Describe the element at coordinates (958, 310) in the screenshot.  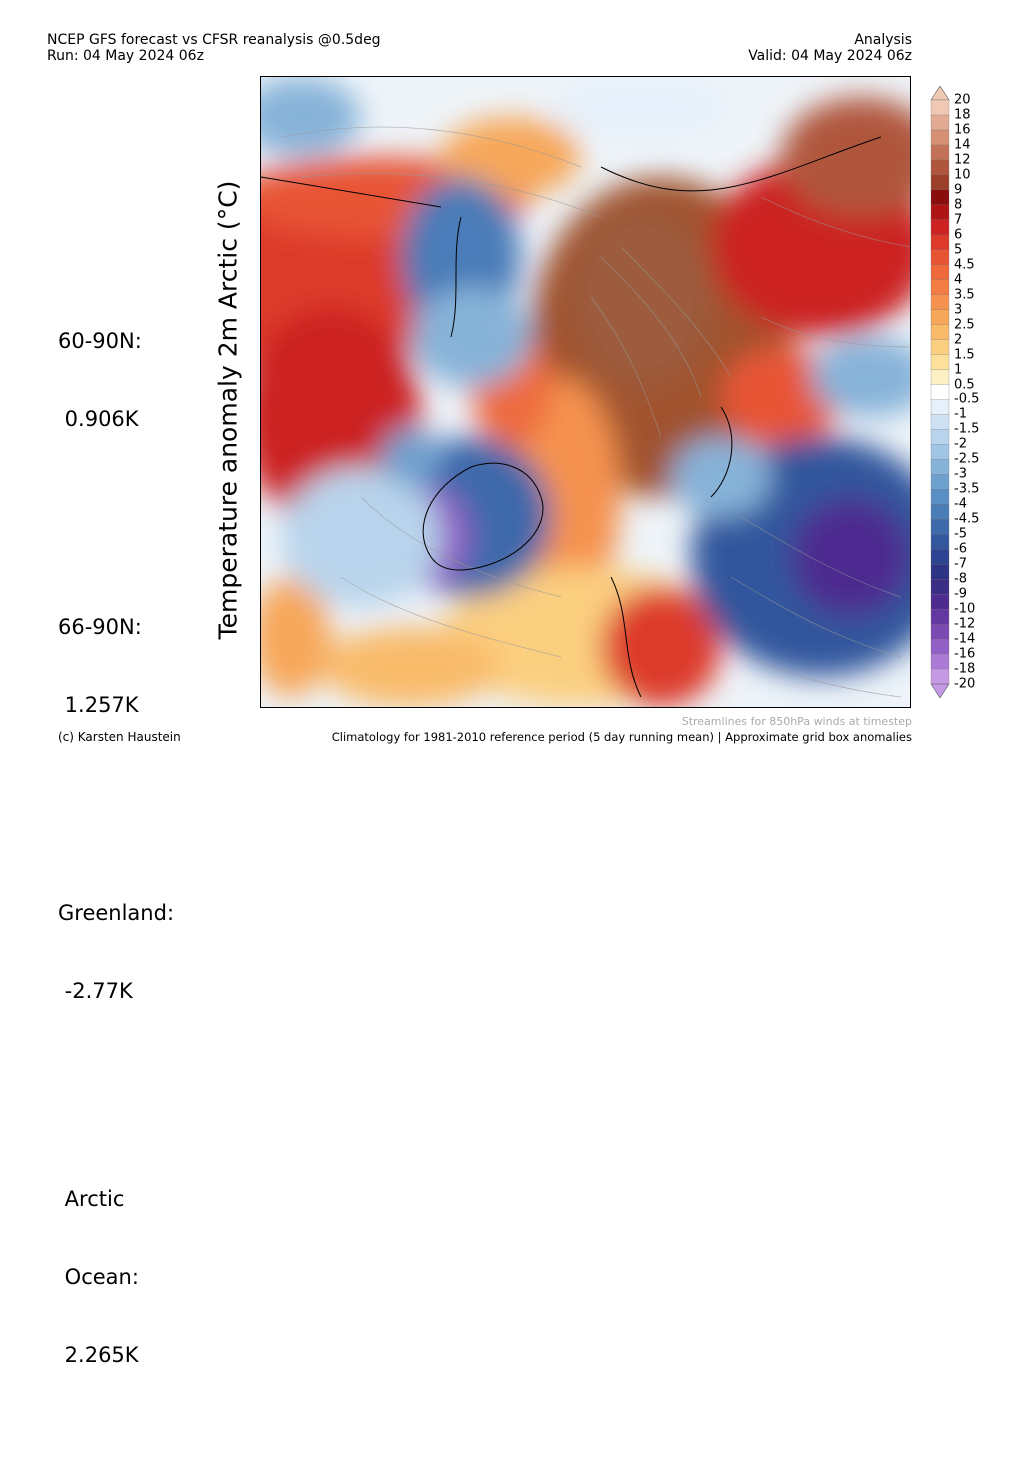
I see `colorbar-tick-label: 3` at that location.